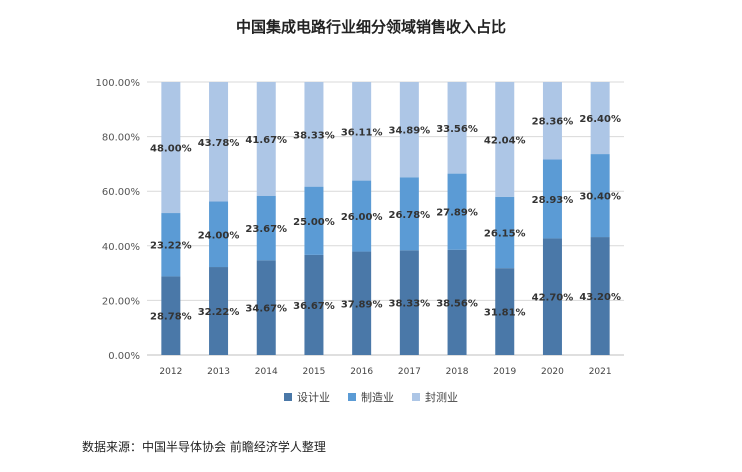 This screenshot has height=472, width=742. What do you see at coordinates (218, 372) in the screenshot?
I see `x-tick-label: 2013` at bounding box center [218, 372].